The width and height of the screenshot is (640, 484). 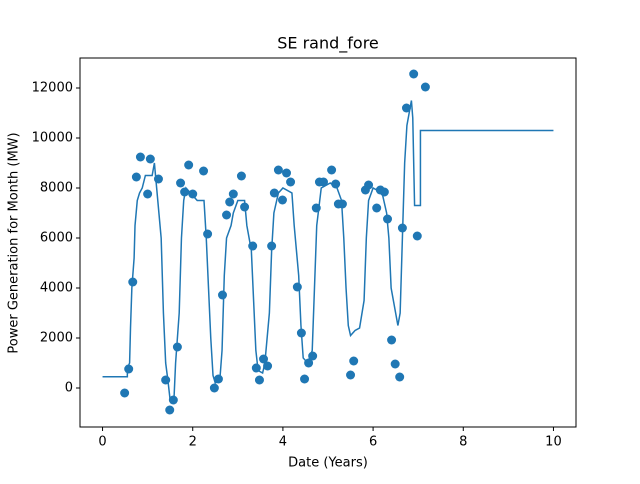 What do you see at coordinates (102, 442) in the screenshot?
I see `x-tick-label: 0` at bounding box center [102, 442].